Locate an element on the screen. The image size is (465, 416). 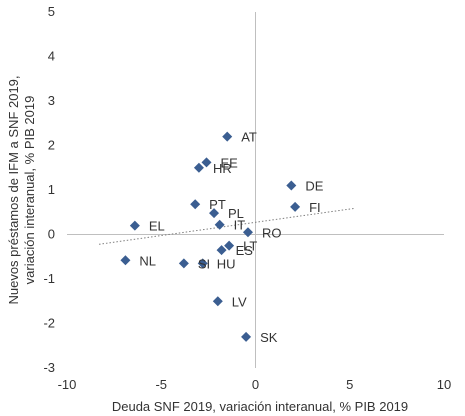
y-tick-label: -3 is located at coordinates (49, 367).